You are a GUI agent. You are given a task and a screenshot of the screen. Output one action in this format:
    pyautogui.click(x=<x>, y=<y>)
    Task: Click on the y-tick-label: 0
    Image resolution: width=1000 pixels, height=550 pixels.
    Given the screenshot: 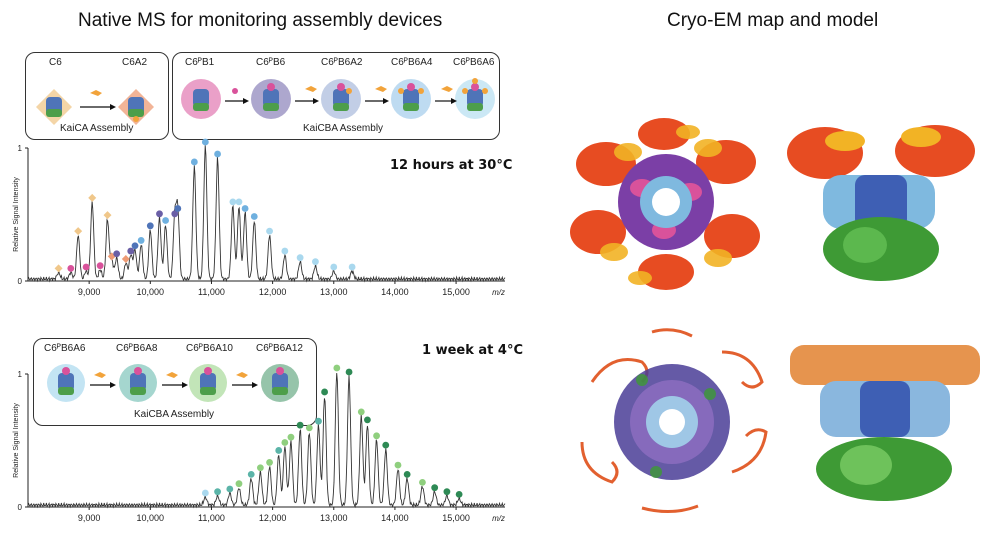 What is the action you would take?
    pyautogui.click(x=20, y=507)
    